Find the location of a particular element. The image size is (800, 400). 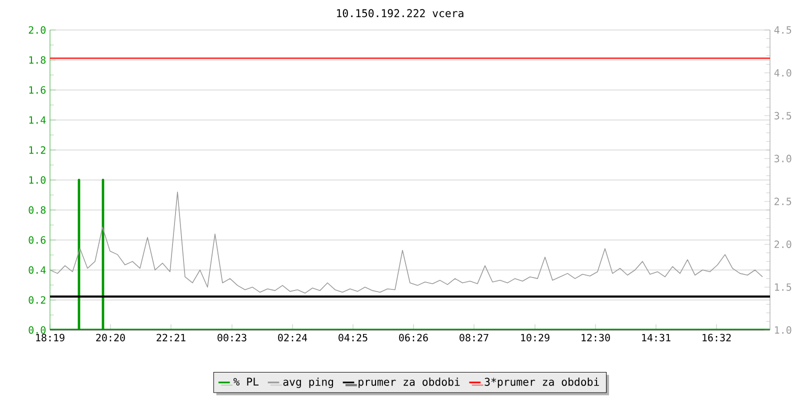

x-tick-label: 22:21 is located at coordinates (171, 338).